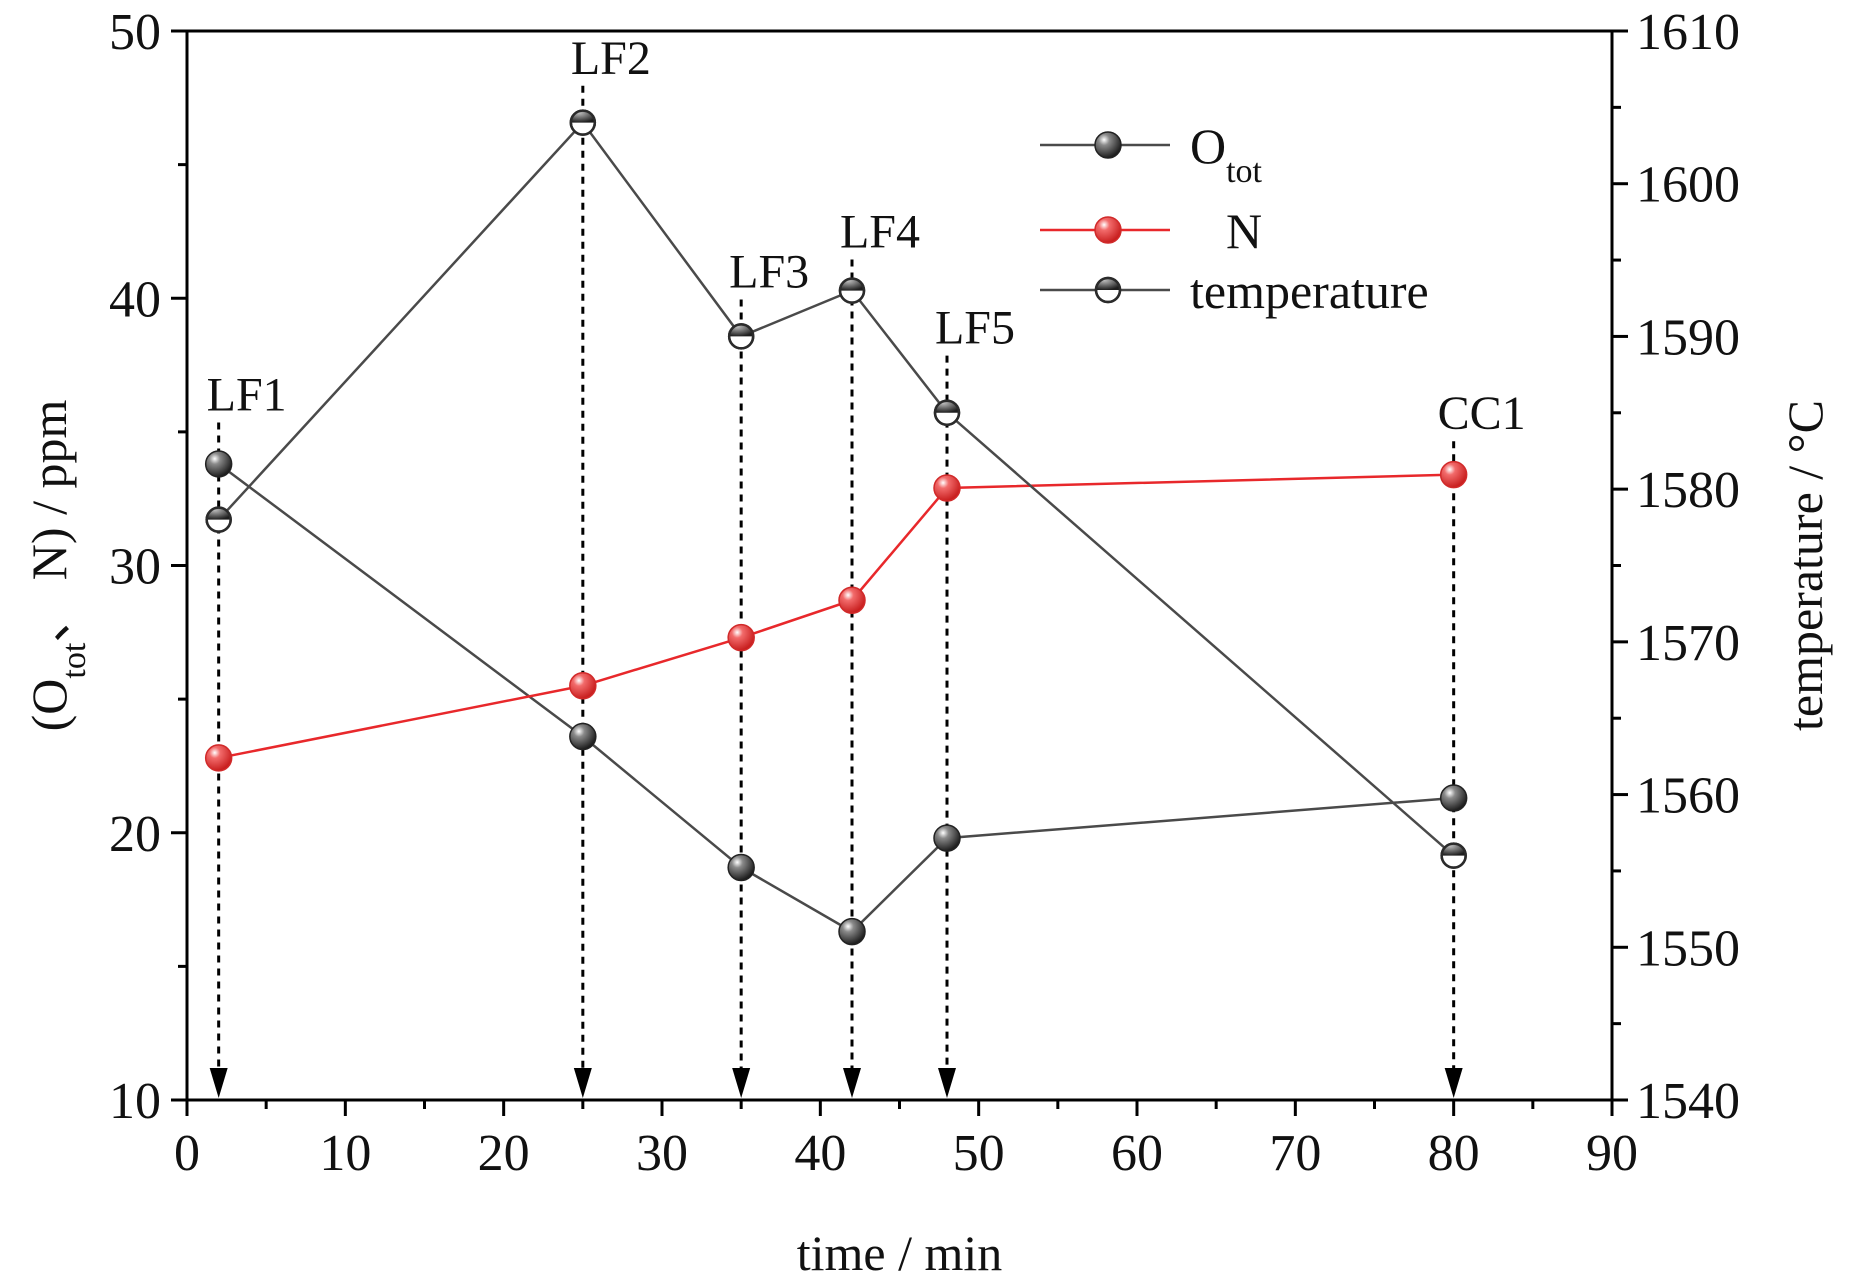  I want to click on y-left-tick-label: 40, so click(135, 299).